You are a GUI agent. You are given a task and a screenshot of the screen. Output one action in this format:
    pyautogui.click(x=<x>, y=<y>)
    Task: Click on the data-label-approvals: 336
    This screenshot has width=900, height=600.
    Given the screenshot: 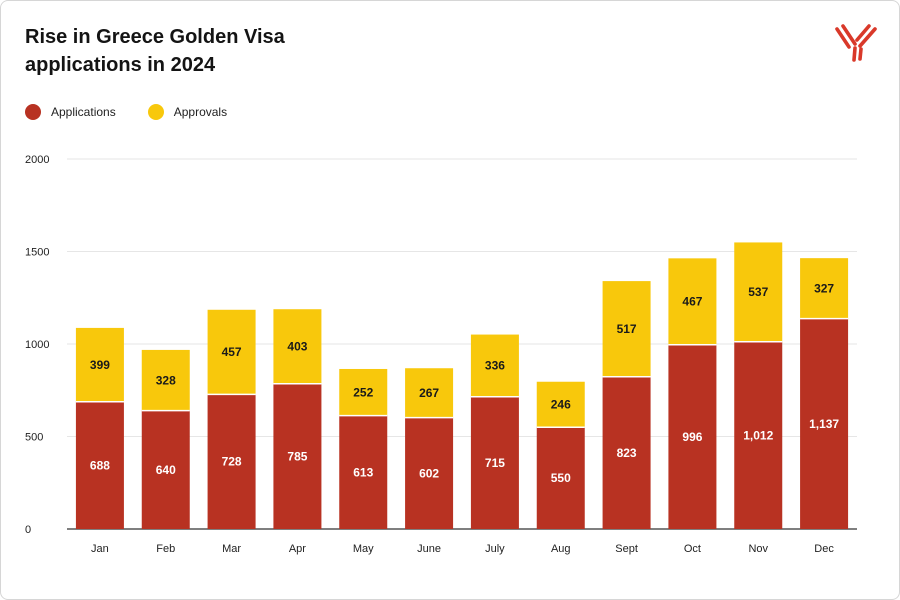 What is the action you would take?
    pyautogui.click(x=495, y=366)
    